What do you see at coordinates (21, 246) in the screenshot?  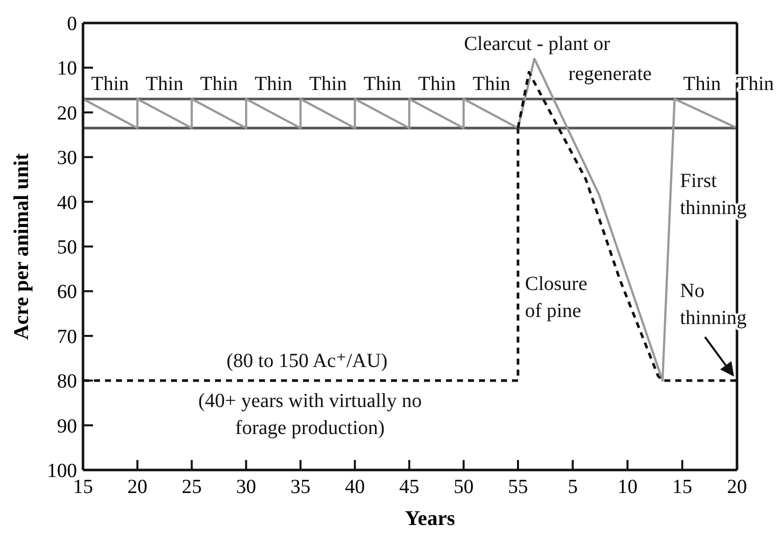 I see `y-axis-title: Acre per animal unit` at bounding box center [21, 246].